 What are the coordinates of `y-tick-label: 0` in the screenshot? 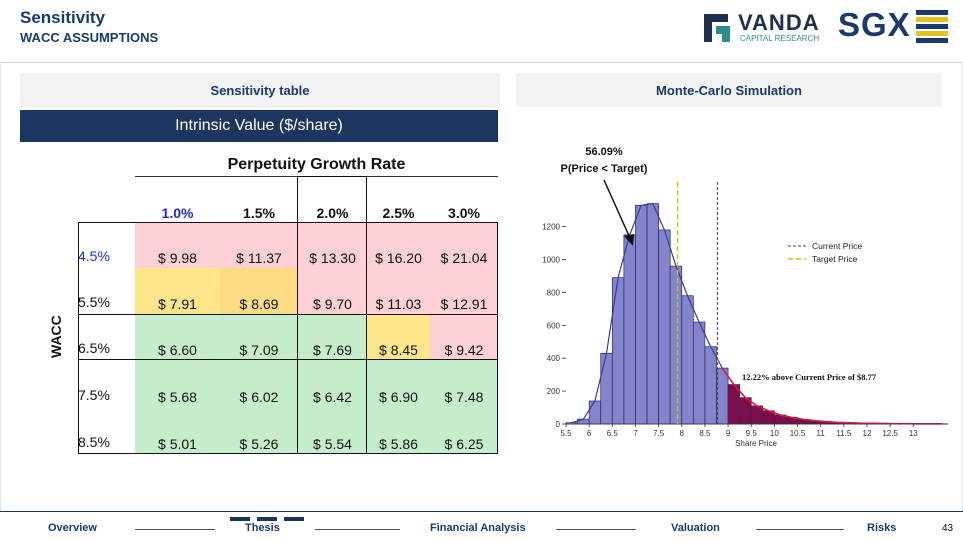 It's located at (558, 424).